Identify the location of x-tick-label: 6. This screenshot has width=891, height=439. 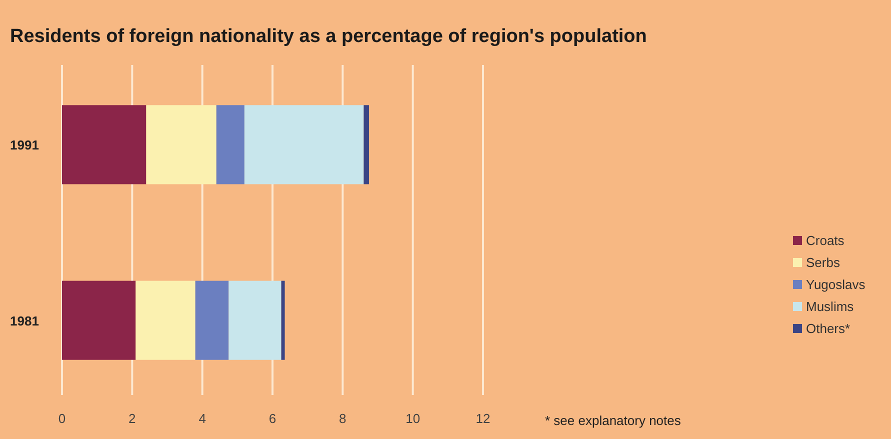
(272, 418).